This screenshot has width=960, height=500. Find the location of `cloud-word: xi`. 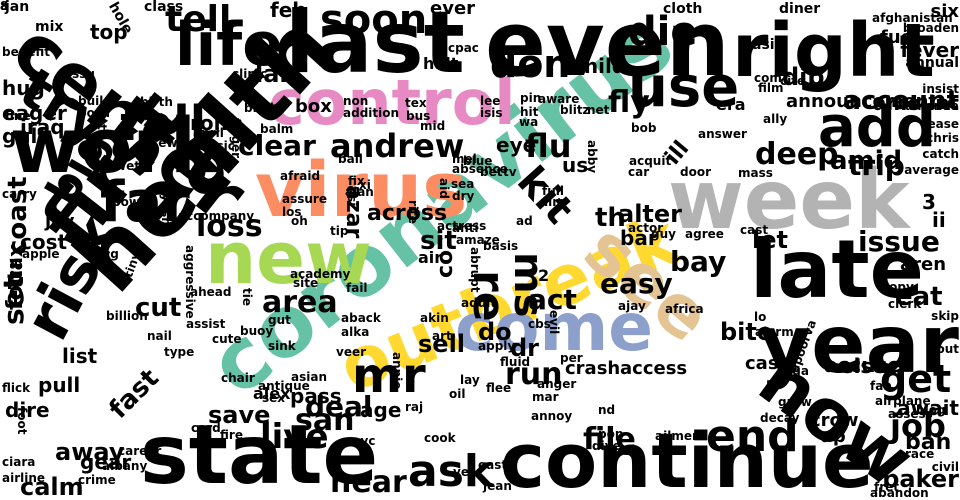

cloud-word: xi is located at coordinates (365, 185).